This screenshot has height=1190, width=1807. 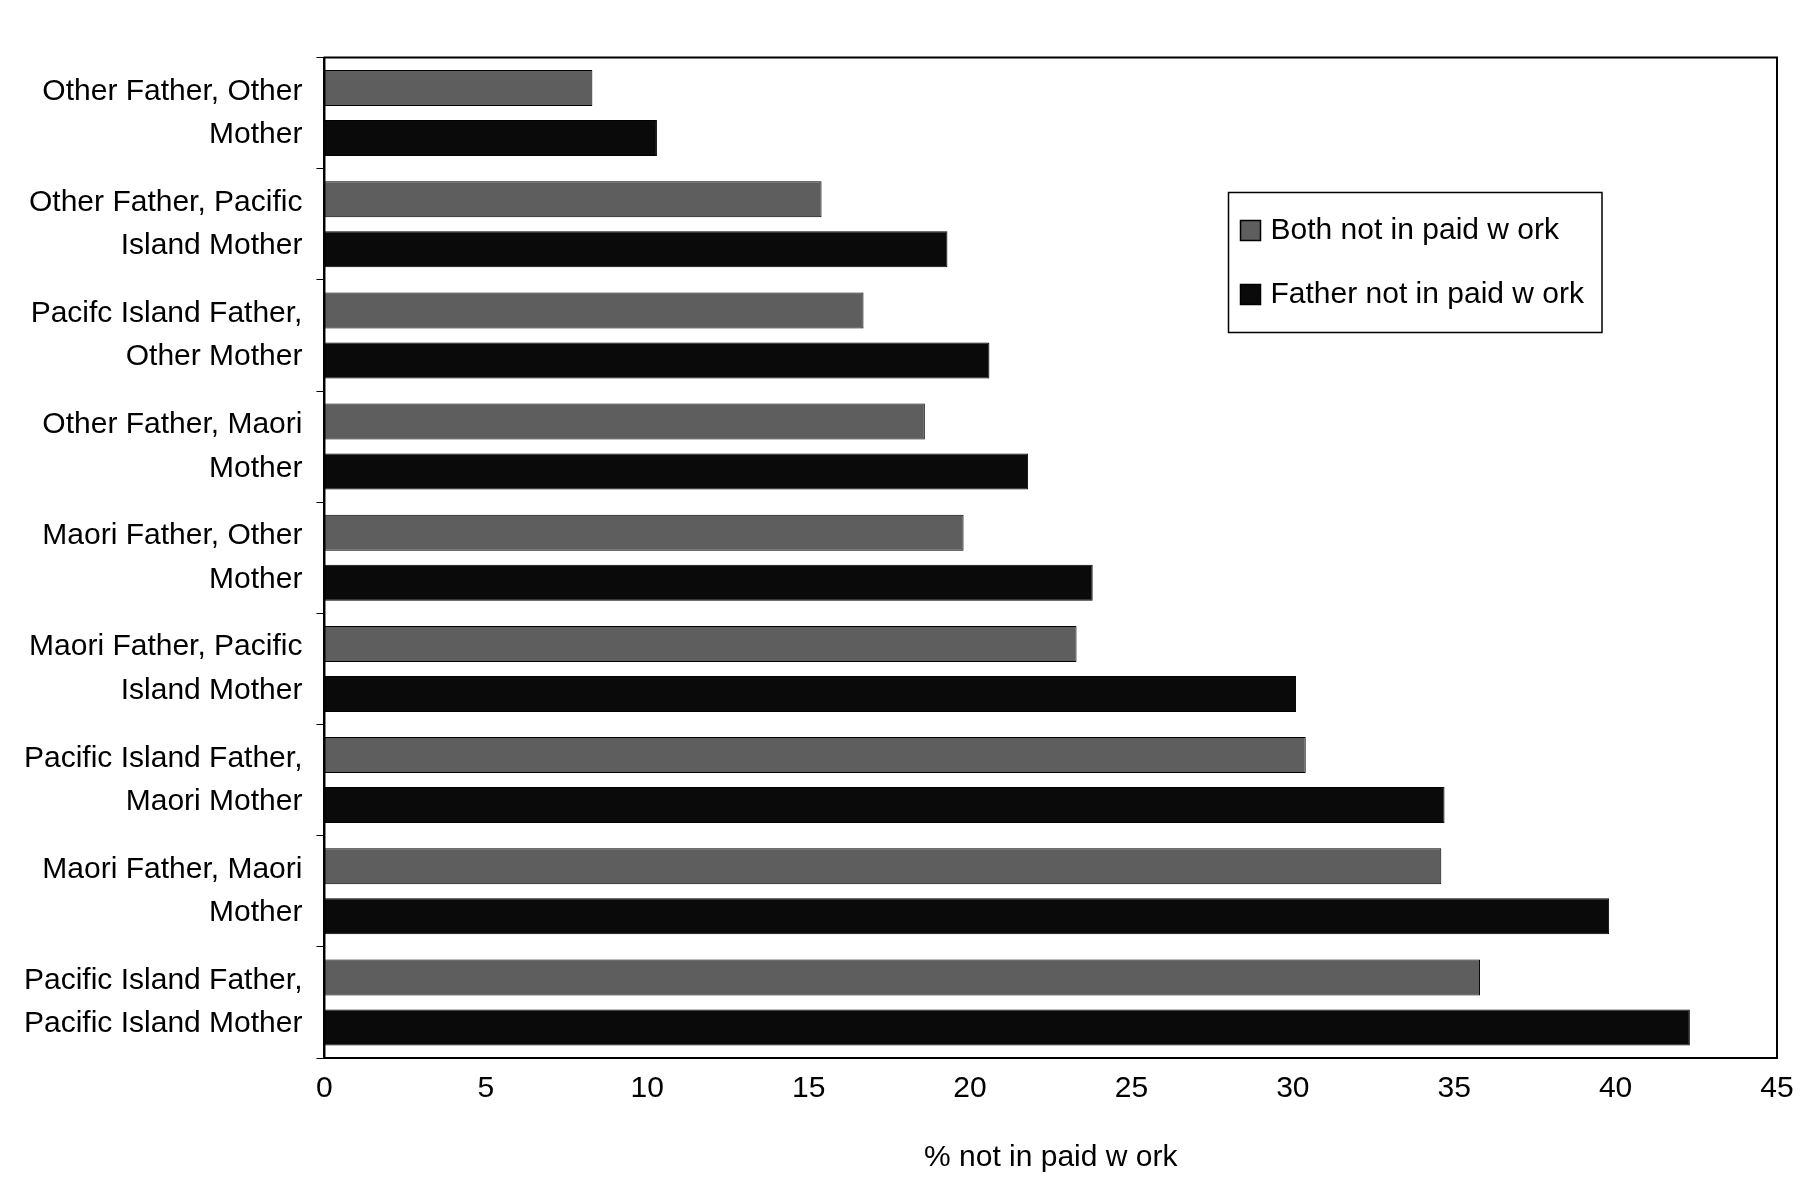 I want to click on x-tick-label: 10, so click(x=647, y=1087).